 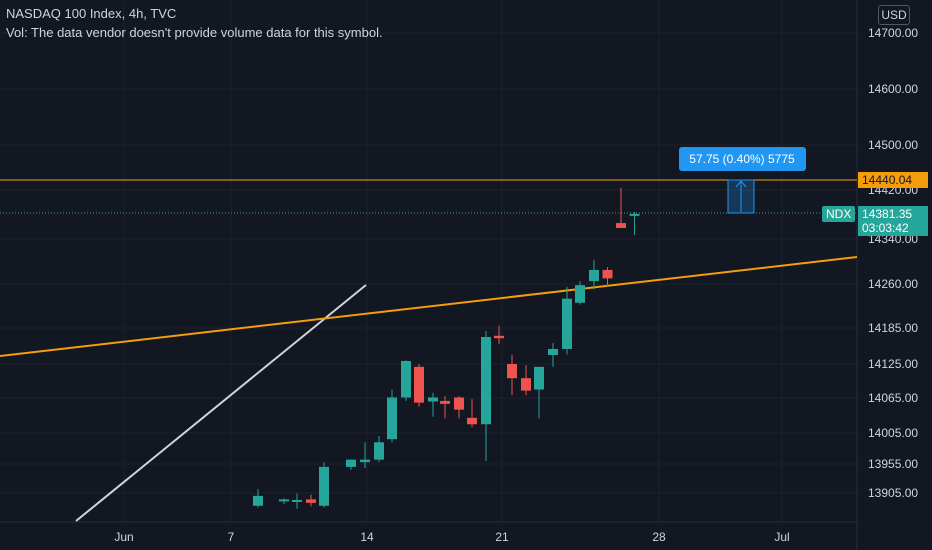 I want to click on measure-label: 57.75 (0.40%) 5775, so click(x=742, y=159).